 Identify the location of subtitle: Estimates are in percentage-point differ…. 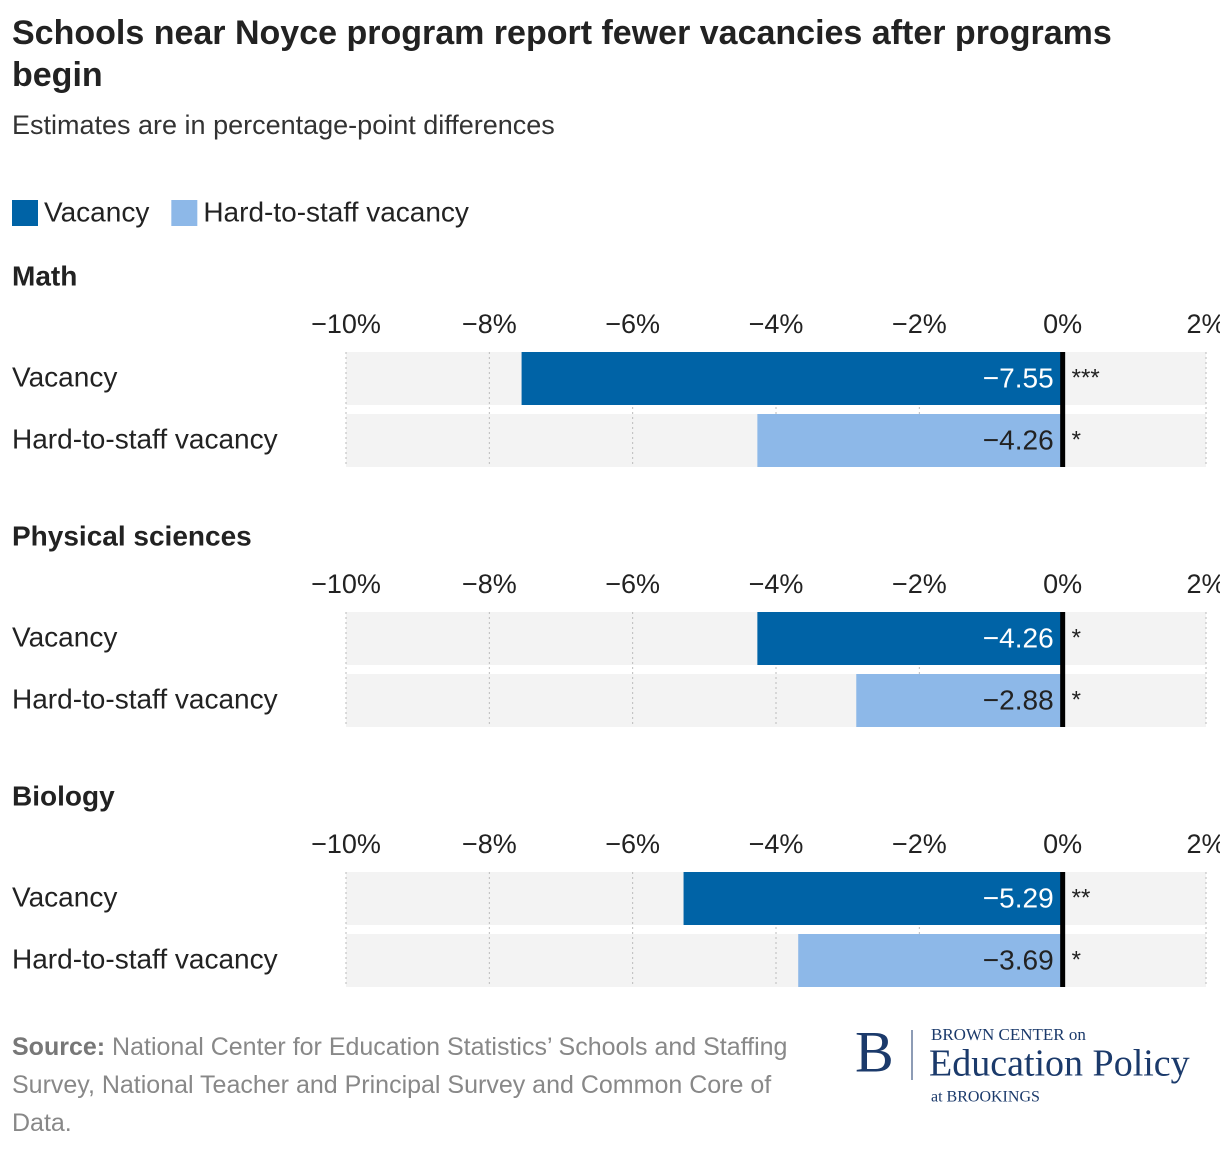
(283, 125).